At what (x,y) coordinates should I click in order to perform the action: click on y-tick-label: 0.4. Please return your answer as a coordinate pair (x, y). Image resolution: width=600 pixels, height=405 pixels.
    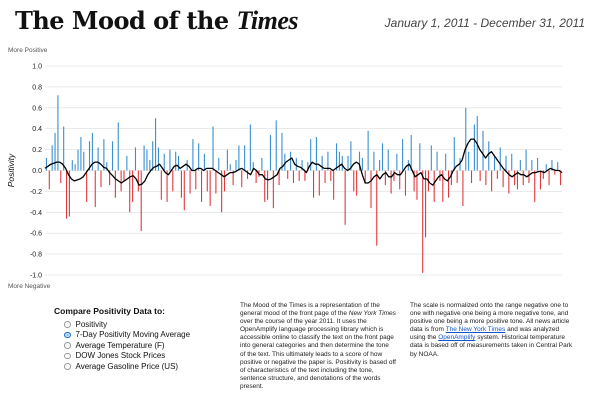
    Looking at the image, I should click on (37, 129).